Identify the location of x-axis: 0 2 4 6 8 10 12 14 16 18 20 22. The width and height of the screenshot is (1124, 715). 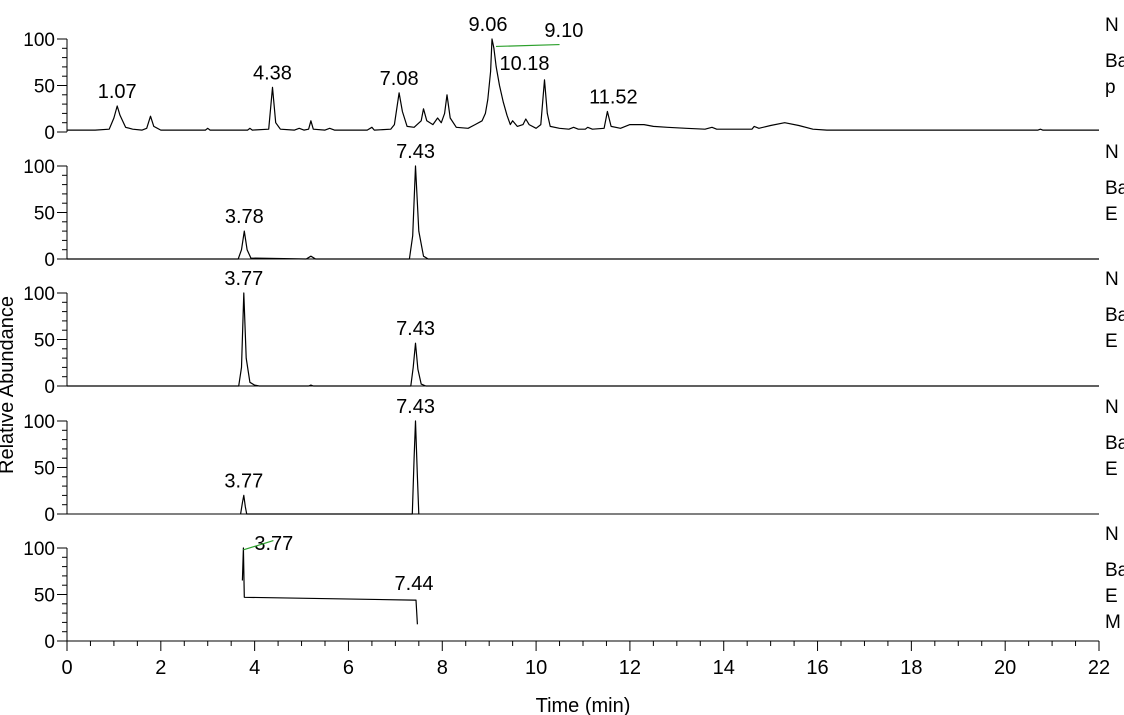
(585, 659).